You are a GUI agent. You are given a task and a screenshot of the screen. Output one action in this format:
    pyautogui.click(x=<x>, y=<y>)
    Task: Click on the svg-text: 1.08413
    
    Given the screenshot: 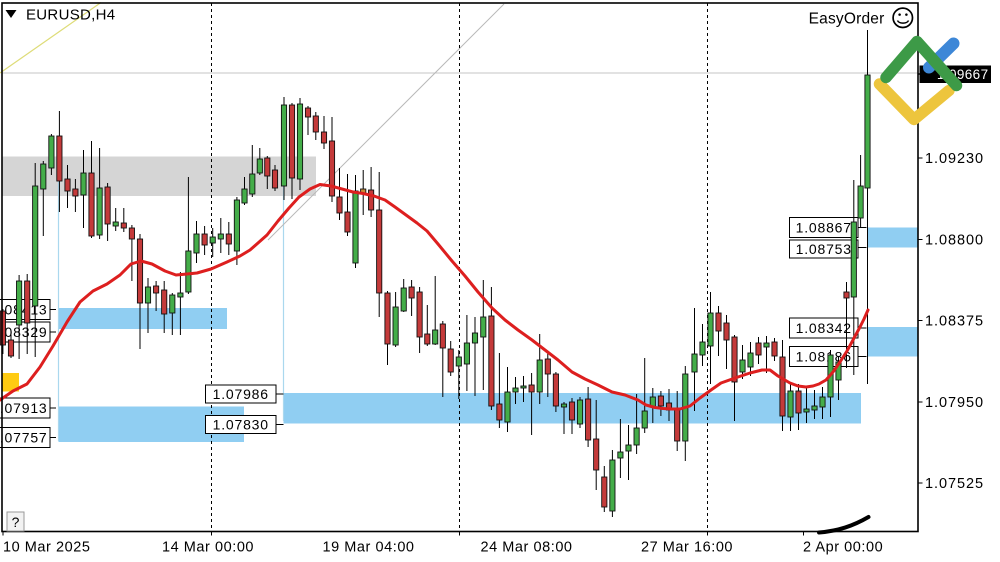 What is the action you would take?
    pyautogui.click(x=24, y=310)
    